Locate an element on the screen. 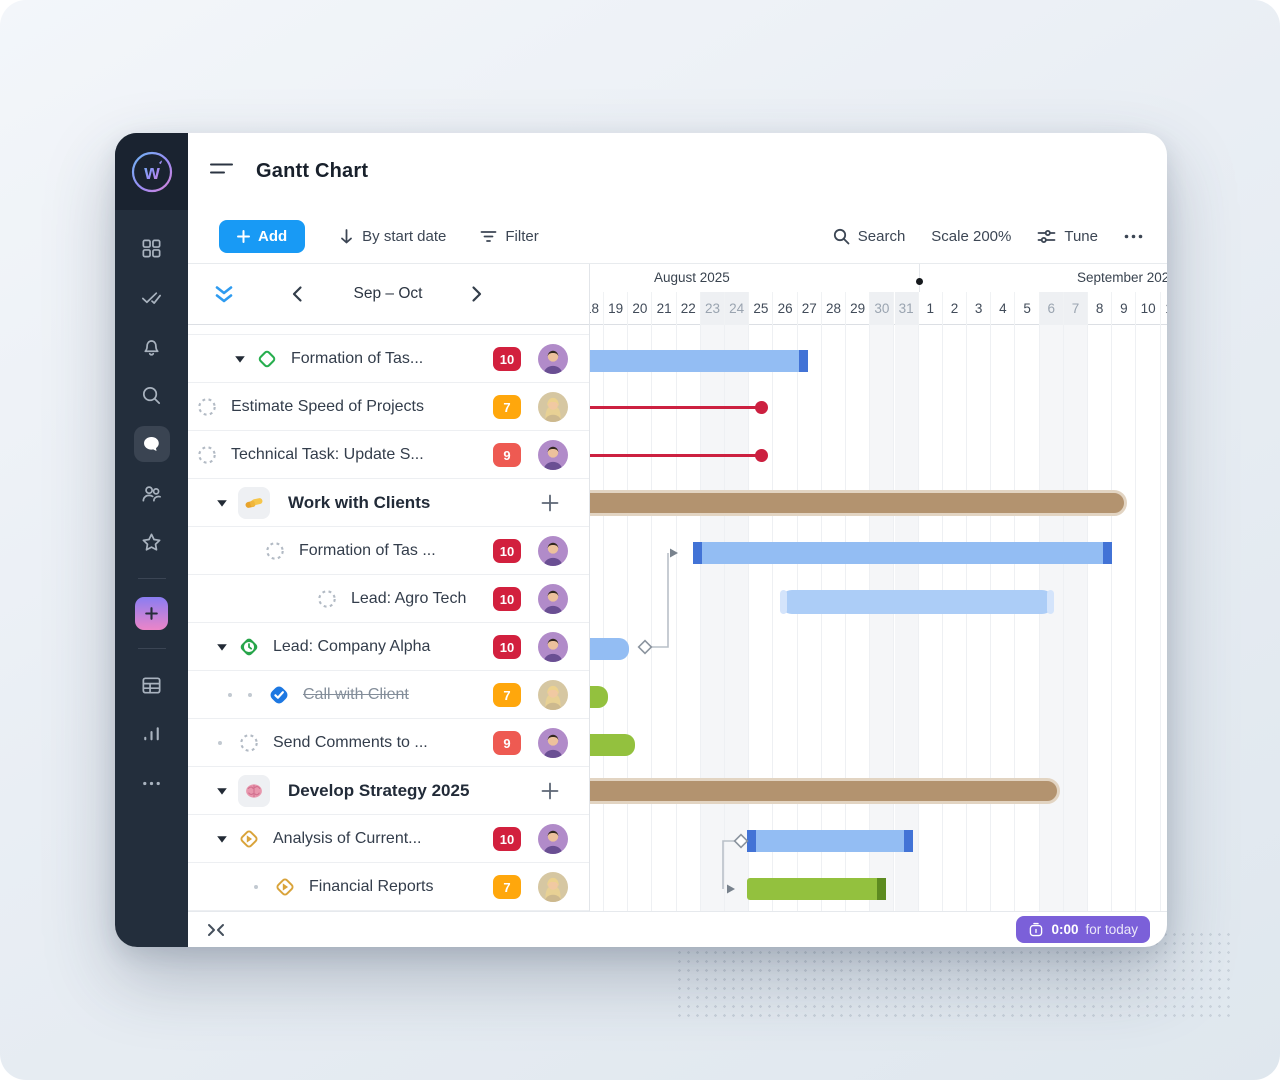  more-dots-icon is located at coordinates (152, 783).